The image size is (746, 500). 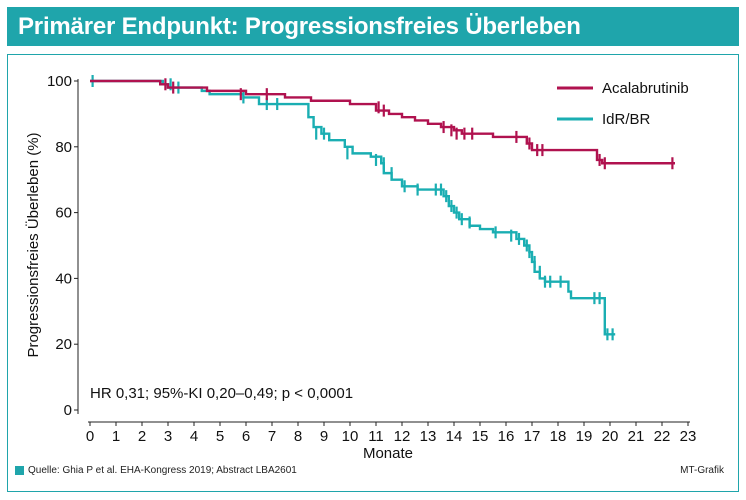 What do you see at coordinates (142, 436) in the screenshot?
I see `x-tick-label: 2` at bounding box center [142, 436].